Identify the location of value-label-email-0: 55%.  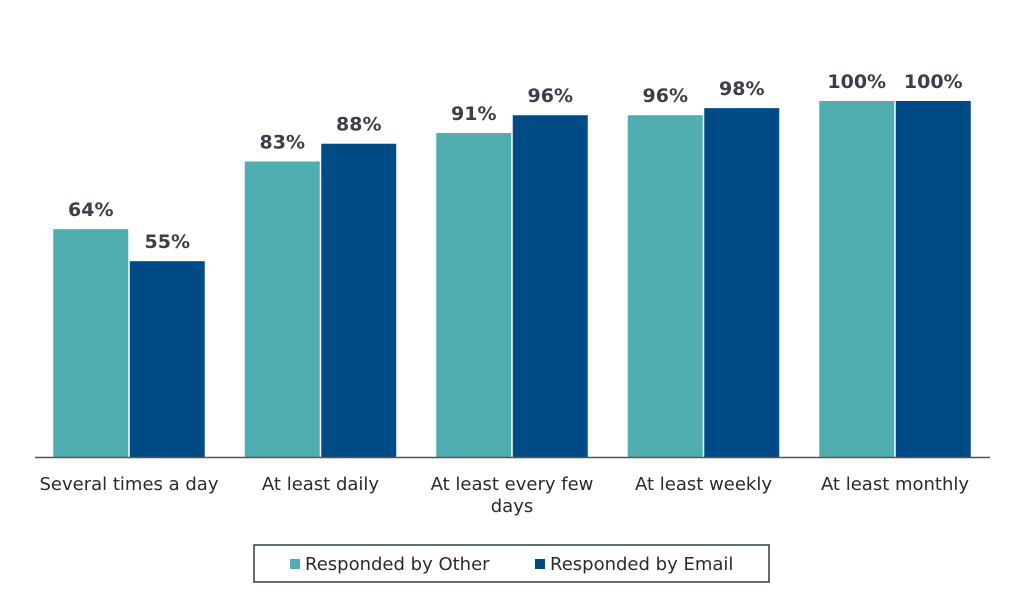
(167, 242).